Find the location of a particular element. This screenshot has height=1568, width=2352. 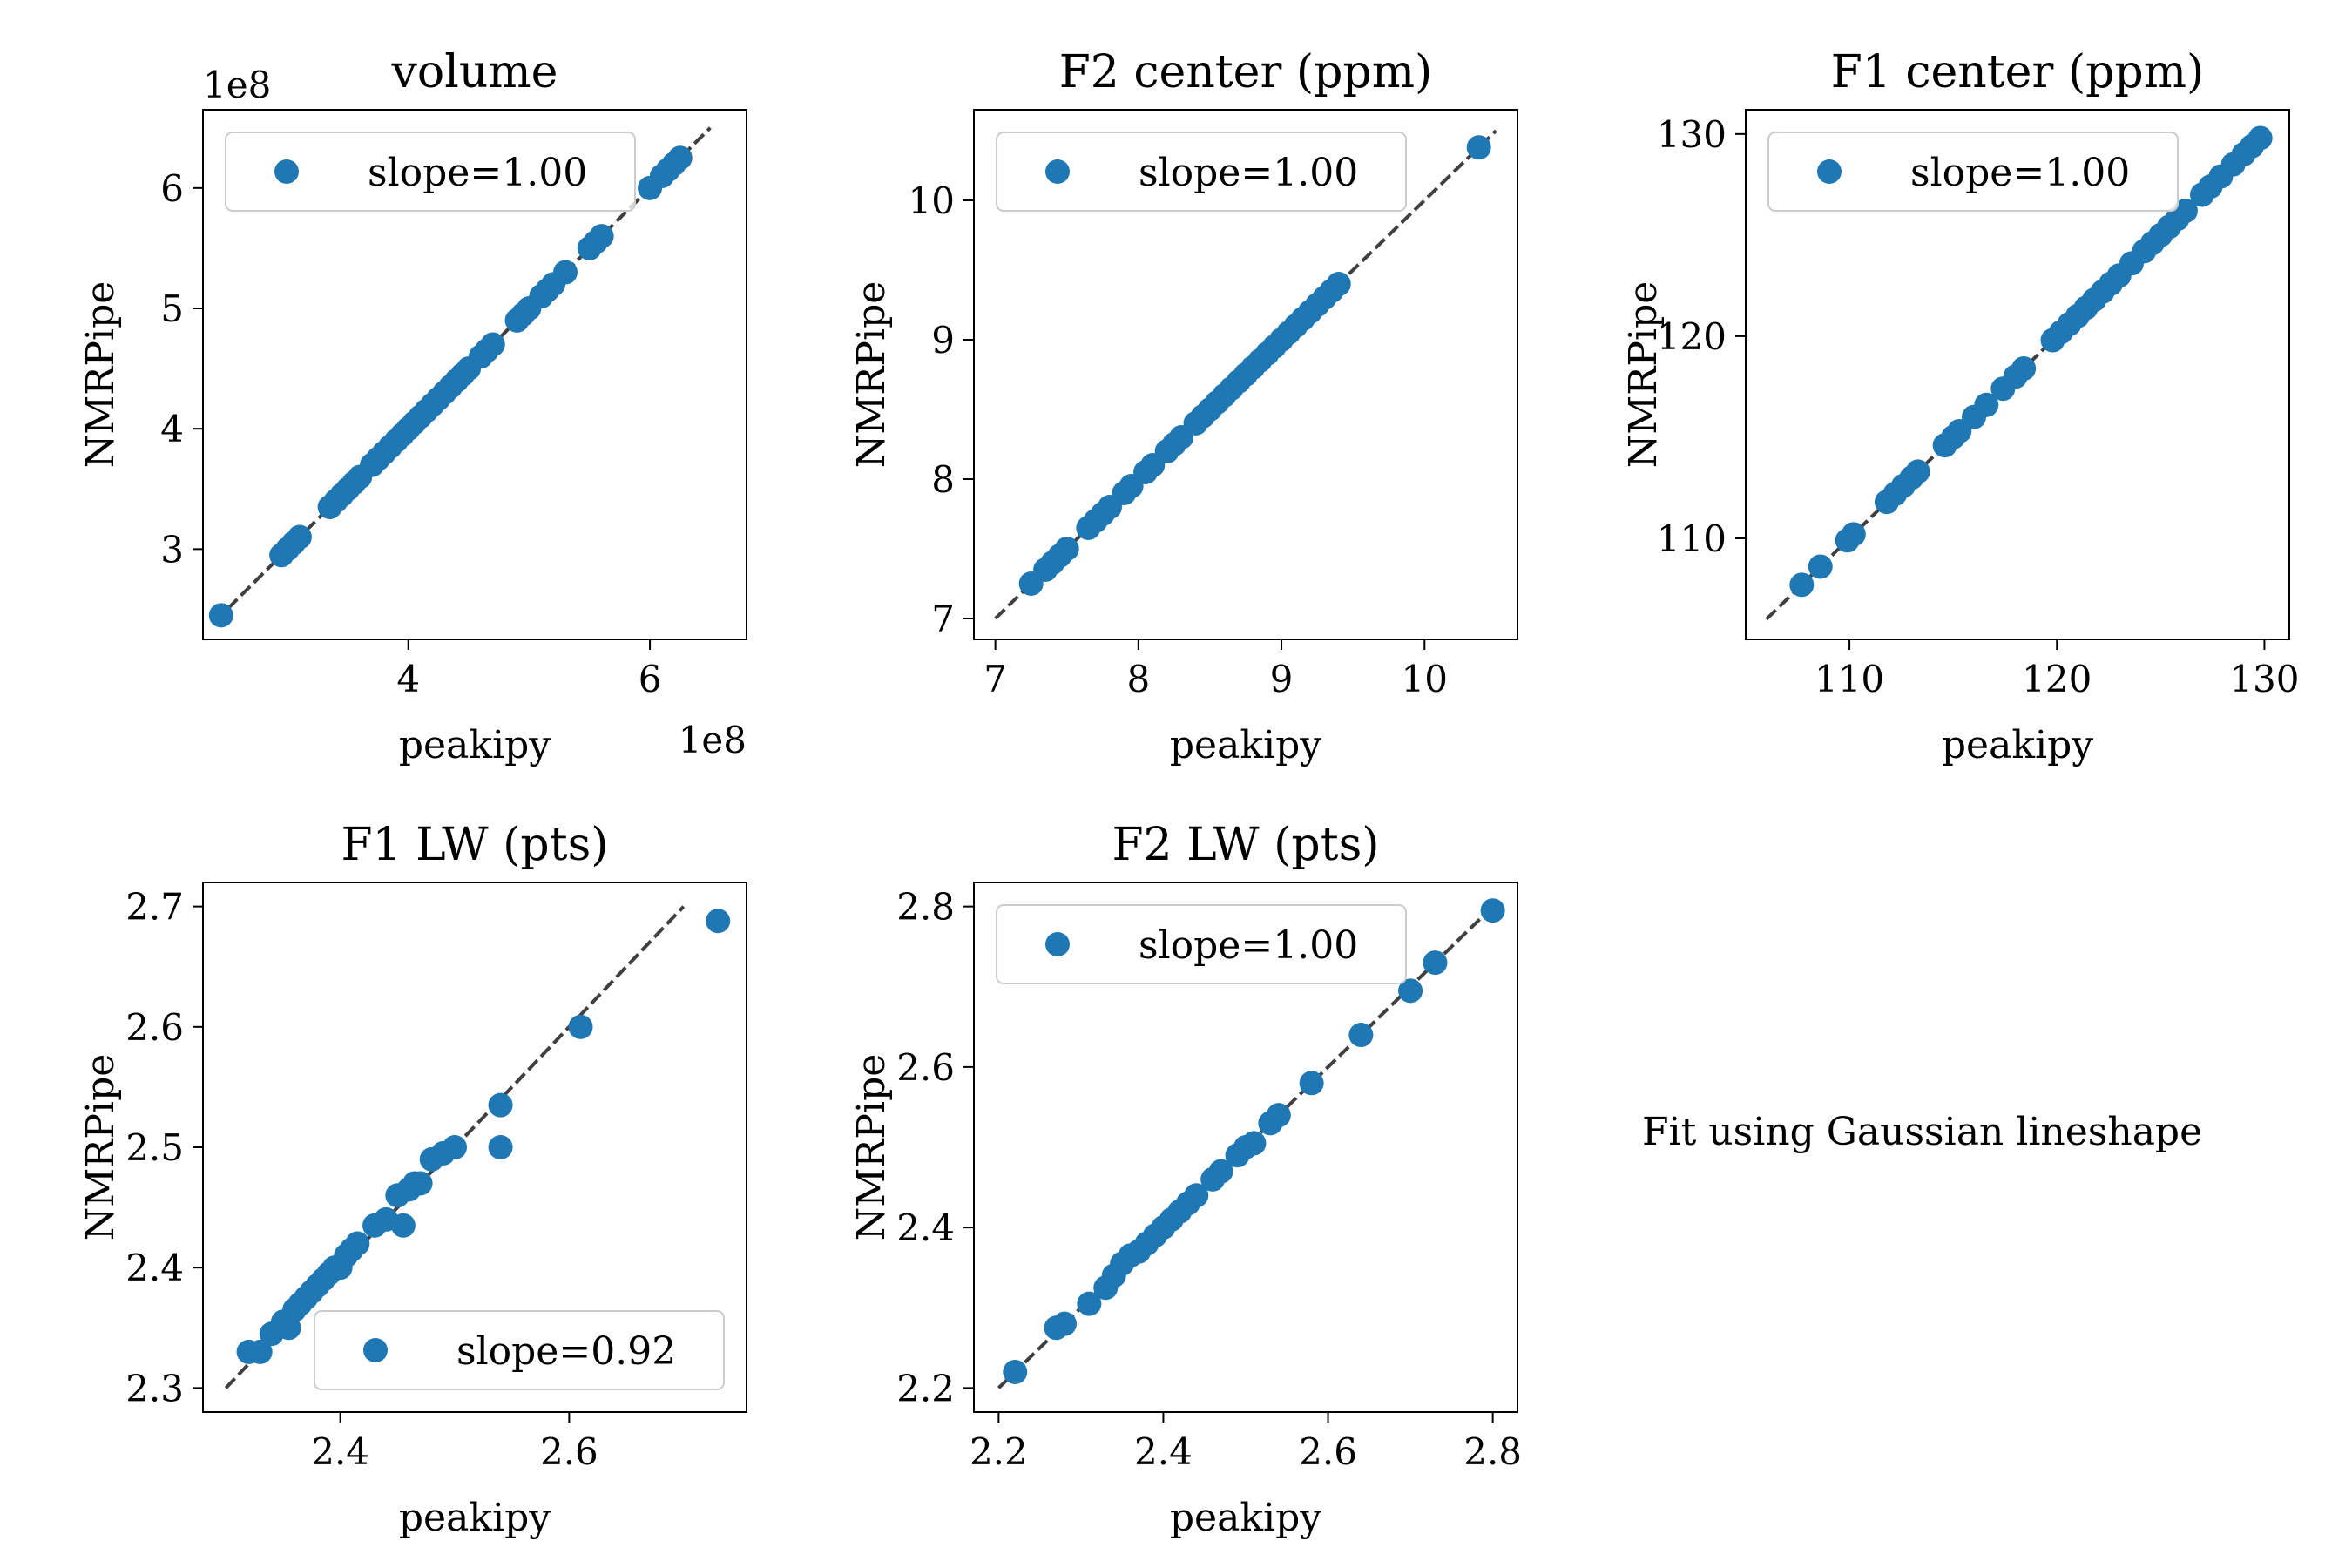

x-offset-text: 1e8 is located at coordinates (713, 740).